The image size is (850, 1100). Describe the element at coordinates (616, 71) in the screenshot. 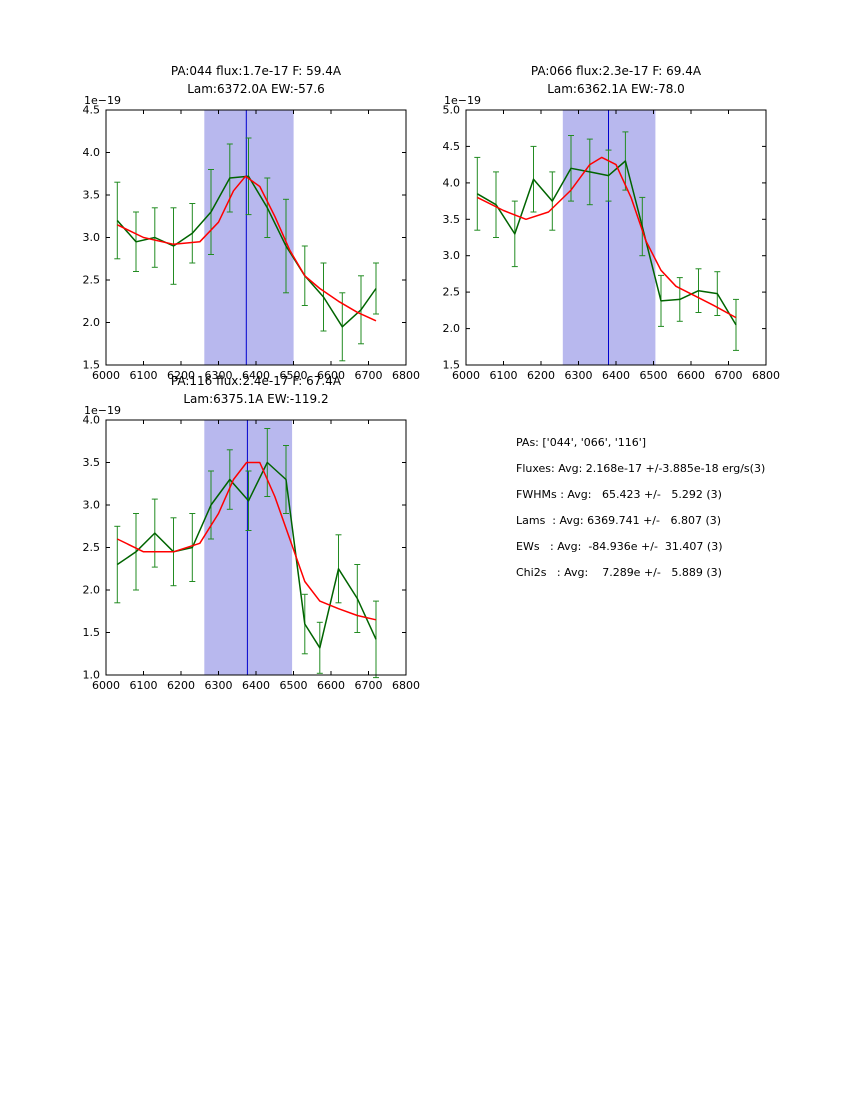

I see `plot-title-line1: PA:066 flux:2.3e-17 F: 69.4A` at that location.